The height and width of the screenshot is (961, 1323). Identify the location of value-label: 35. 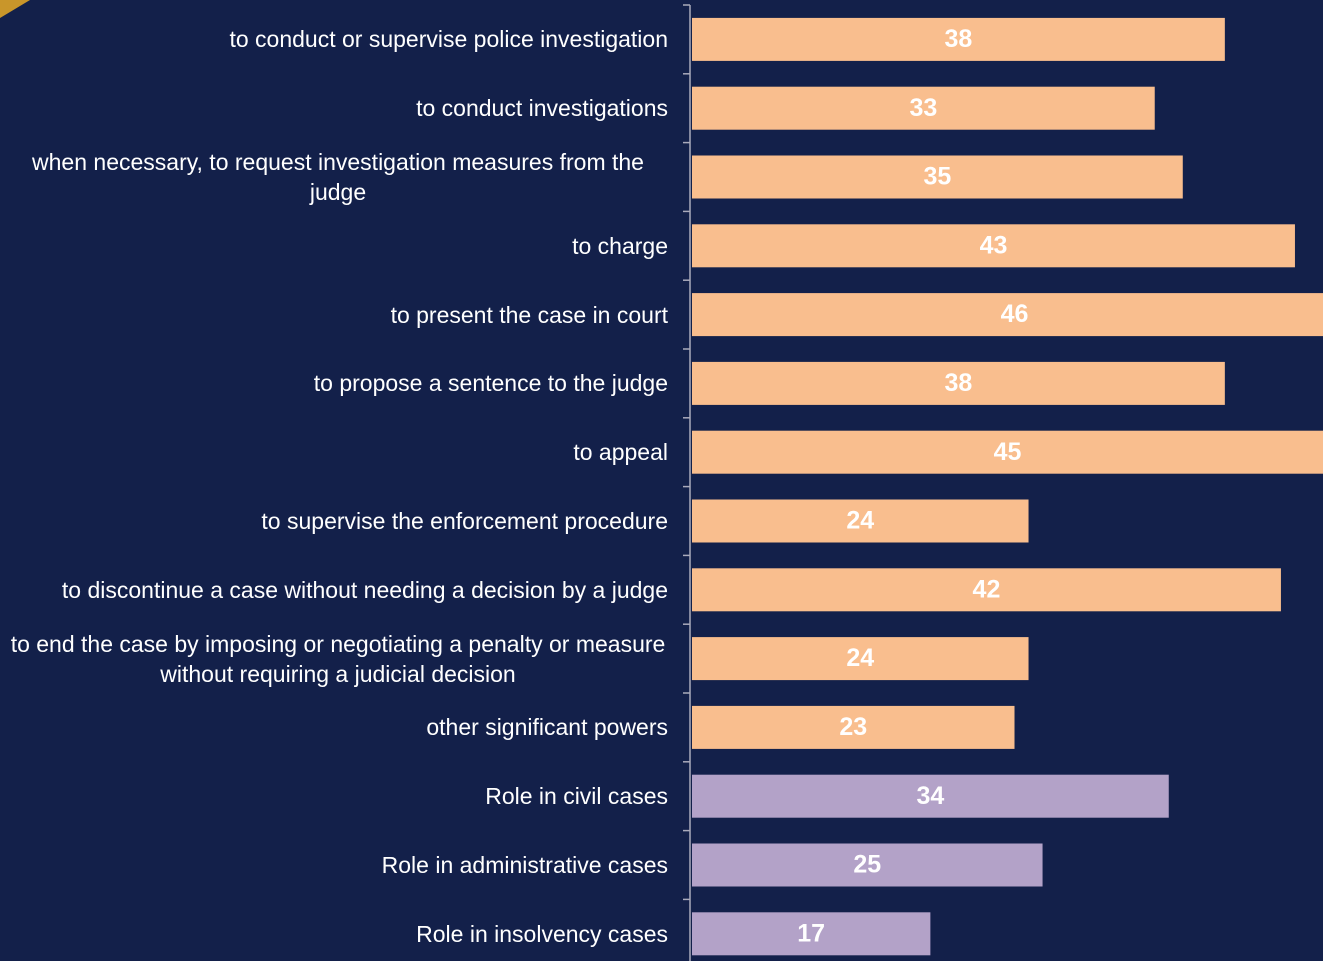
(937, 177).